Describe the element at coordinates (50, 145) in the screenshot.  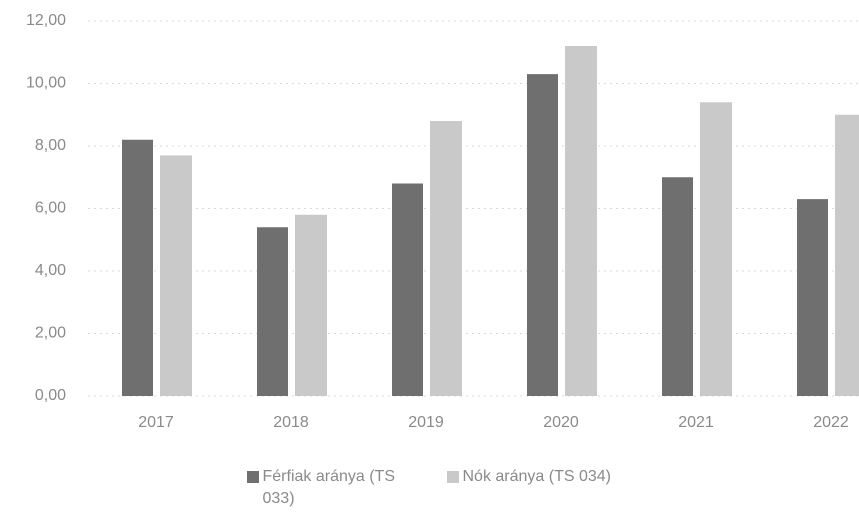
I see `y-tick-label: 8,00` at that location.